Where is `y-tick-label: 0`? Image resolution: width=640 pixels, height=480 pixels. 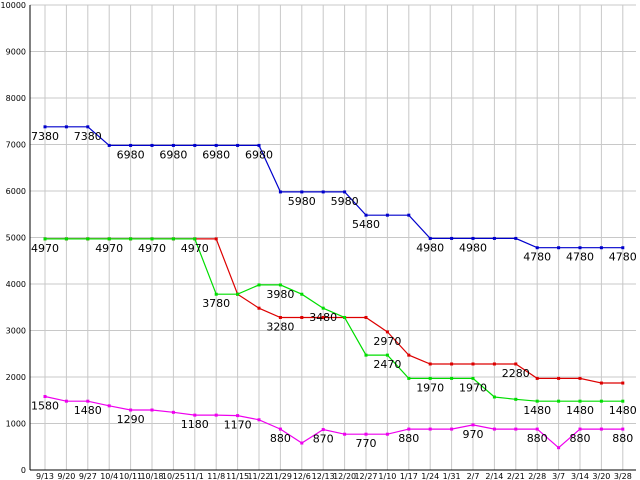
y-tick-label: 0 is located at coordinates (23, 470).